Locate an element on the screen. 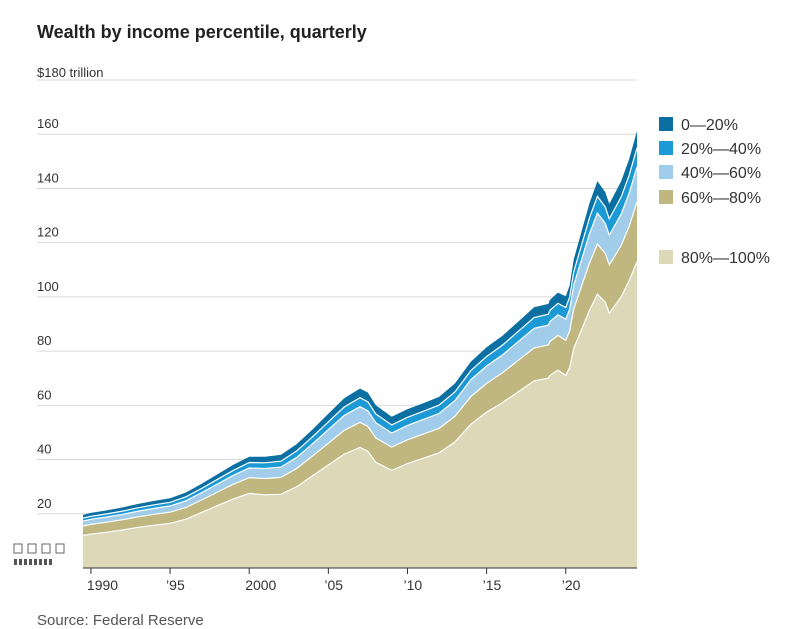  x-tick-label: ’20 is located at coordinates (571, 585).